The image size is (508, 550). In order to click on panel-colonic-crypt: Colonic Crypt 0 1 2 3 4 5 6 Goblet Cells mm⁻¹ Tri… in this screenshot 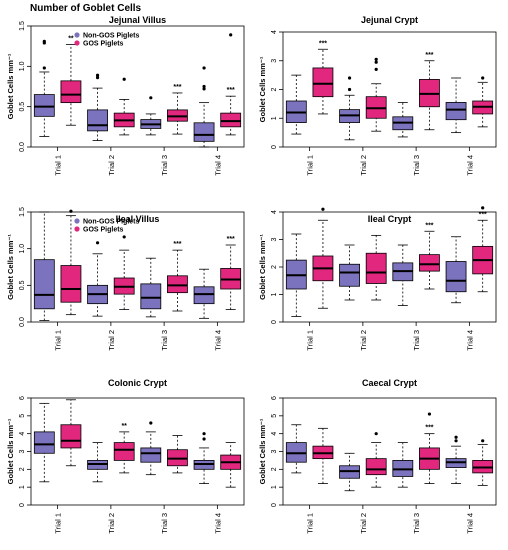, I will do `click(125, 456)`.